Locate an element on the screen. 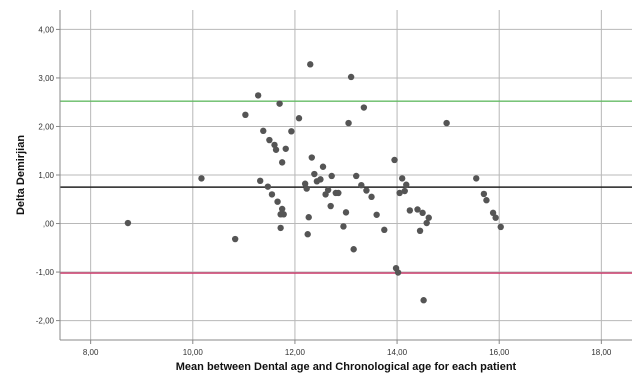 This screenshot has width=633, height=374. x-tick-label: 12,00 is located at coordinates (295, 352).